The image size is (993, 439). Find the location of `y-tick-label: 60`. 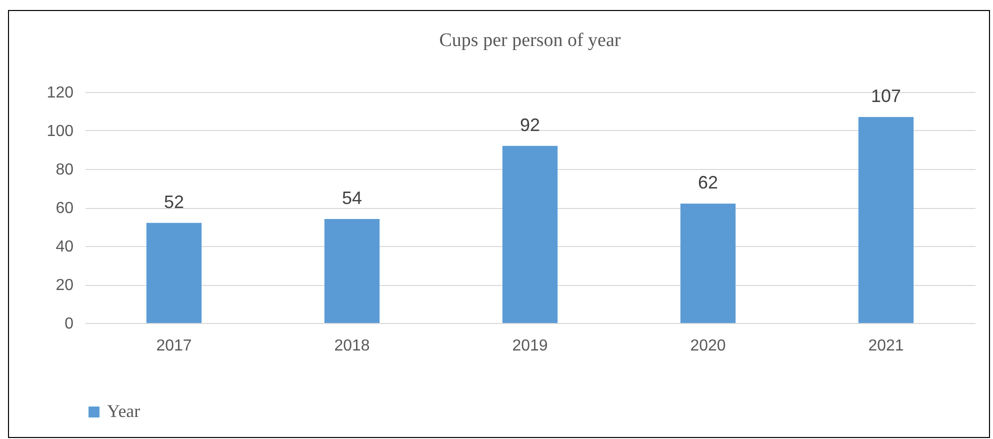

y-tick-label: 60 is located at coordinates (65, 208).